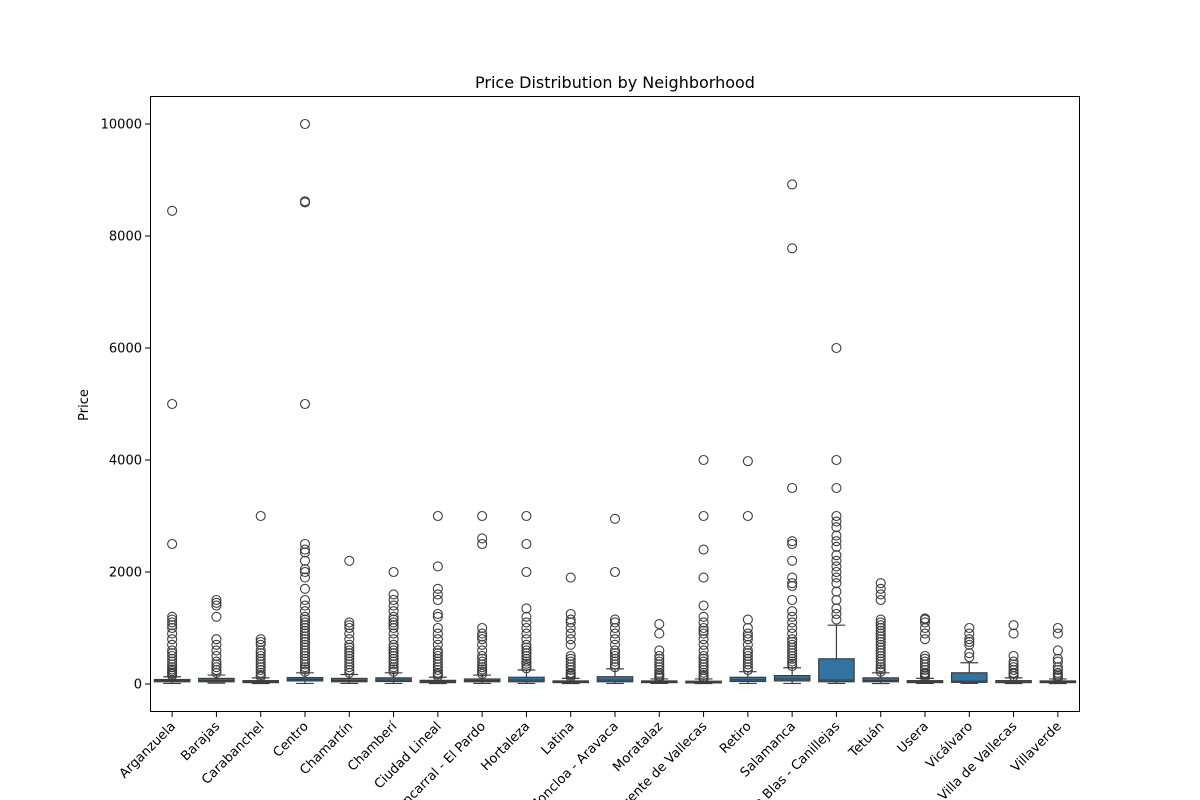 Image resolution: width=1200 pixels, height=800 pixels. Describe the element at coordinates (138, 685) in the screenshot. I see `y-tick-label: 0` at that location.